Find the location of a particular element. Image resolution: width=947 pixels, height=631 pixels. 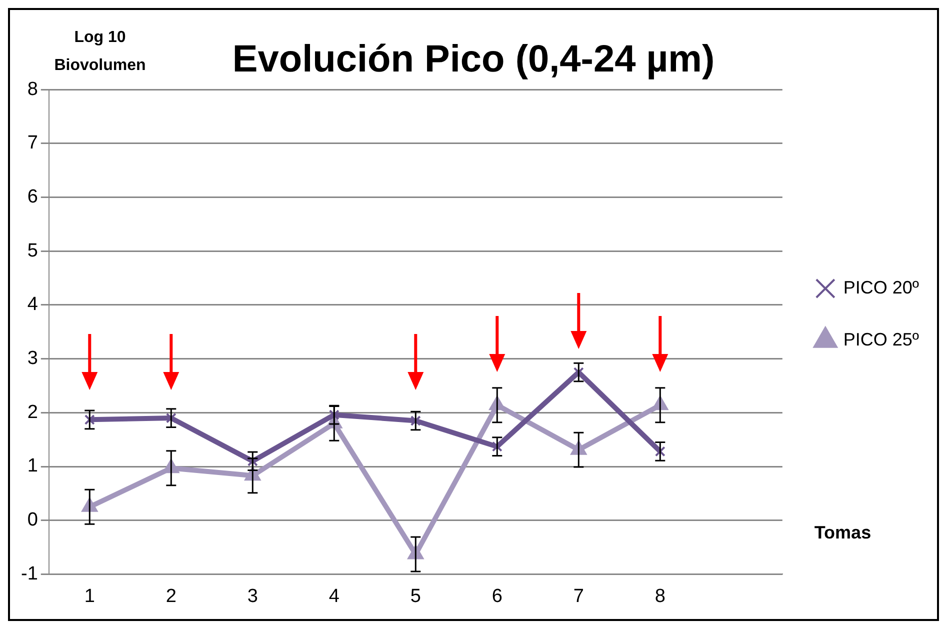

y-tick-label: 2 is located at coordinates (32, 412).